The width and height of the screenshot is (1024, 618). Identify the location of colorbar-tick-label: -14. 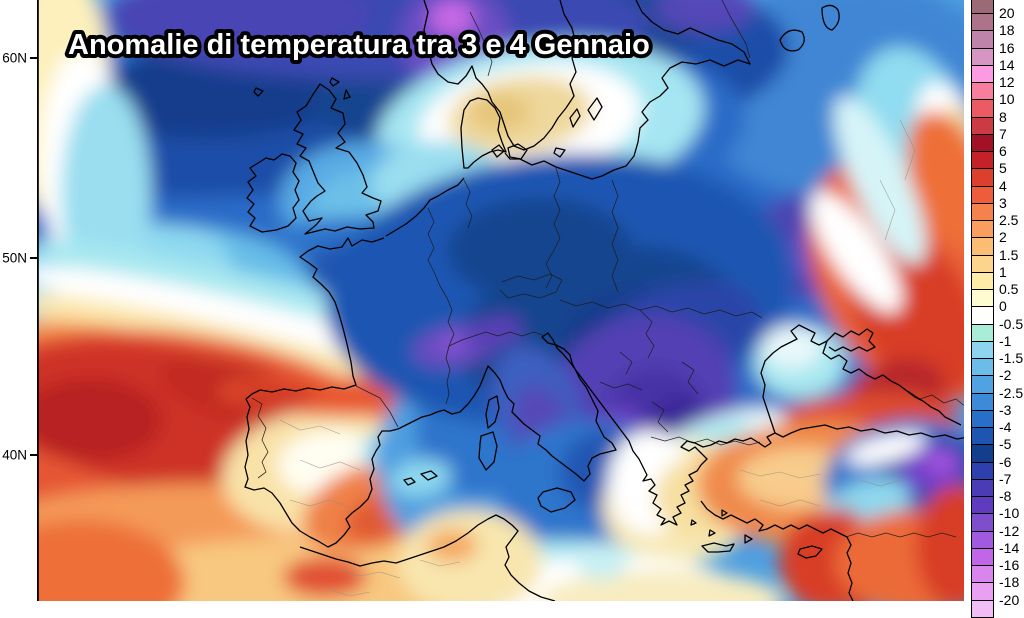
(1009, 547).